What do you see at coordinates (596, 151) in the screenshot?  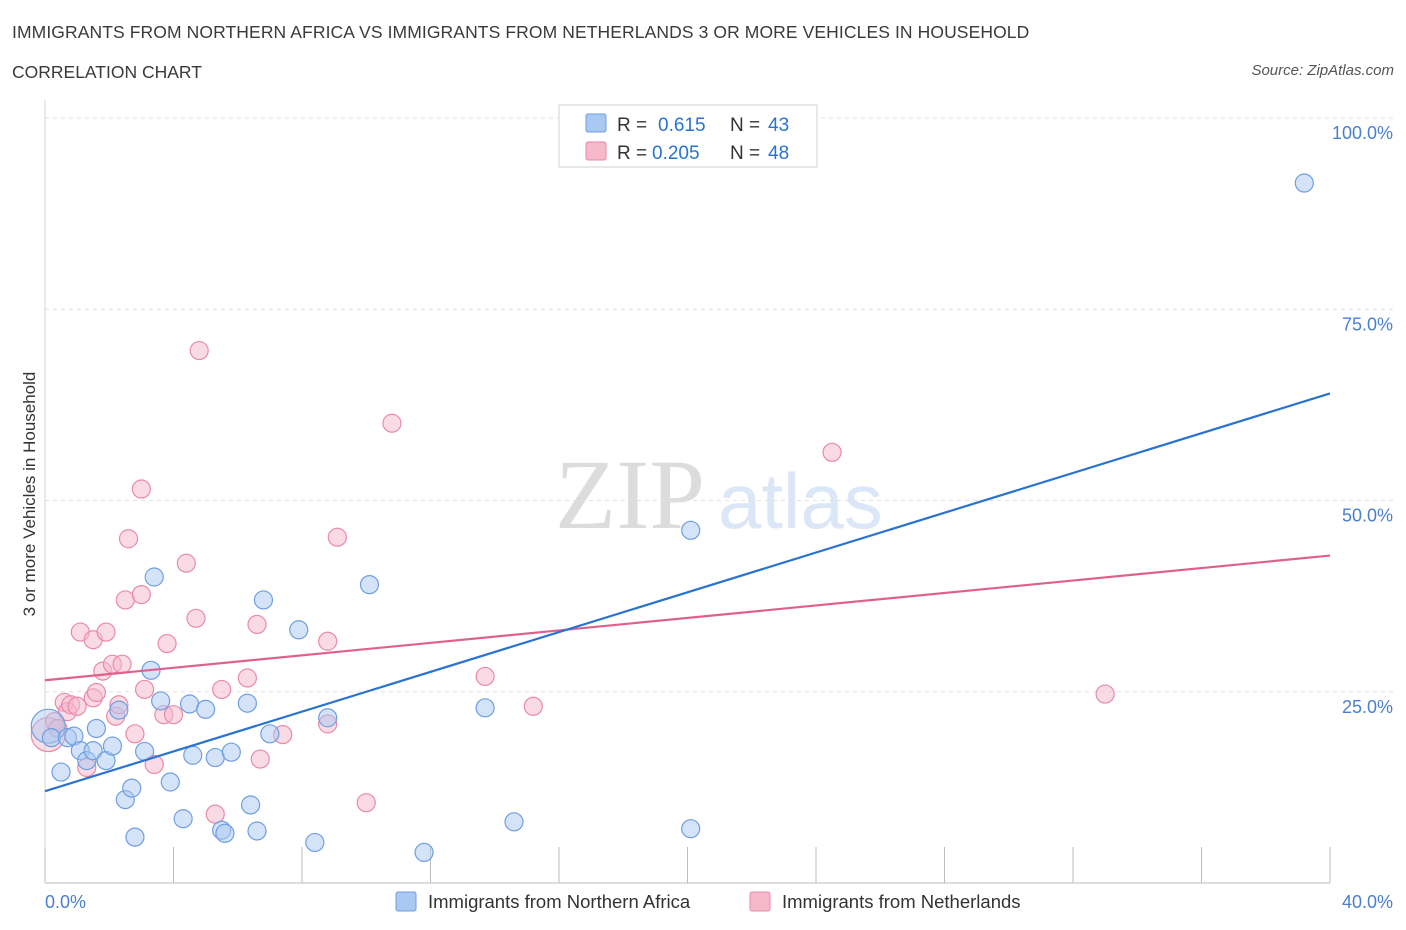 I see `legend-swatch-pink` at bounding box center [596, 151].